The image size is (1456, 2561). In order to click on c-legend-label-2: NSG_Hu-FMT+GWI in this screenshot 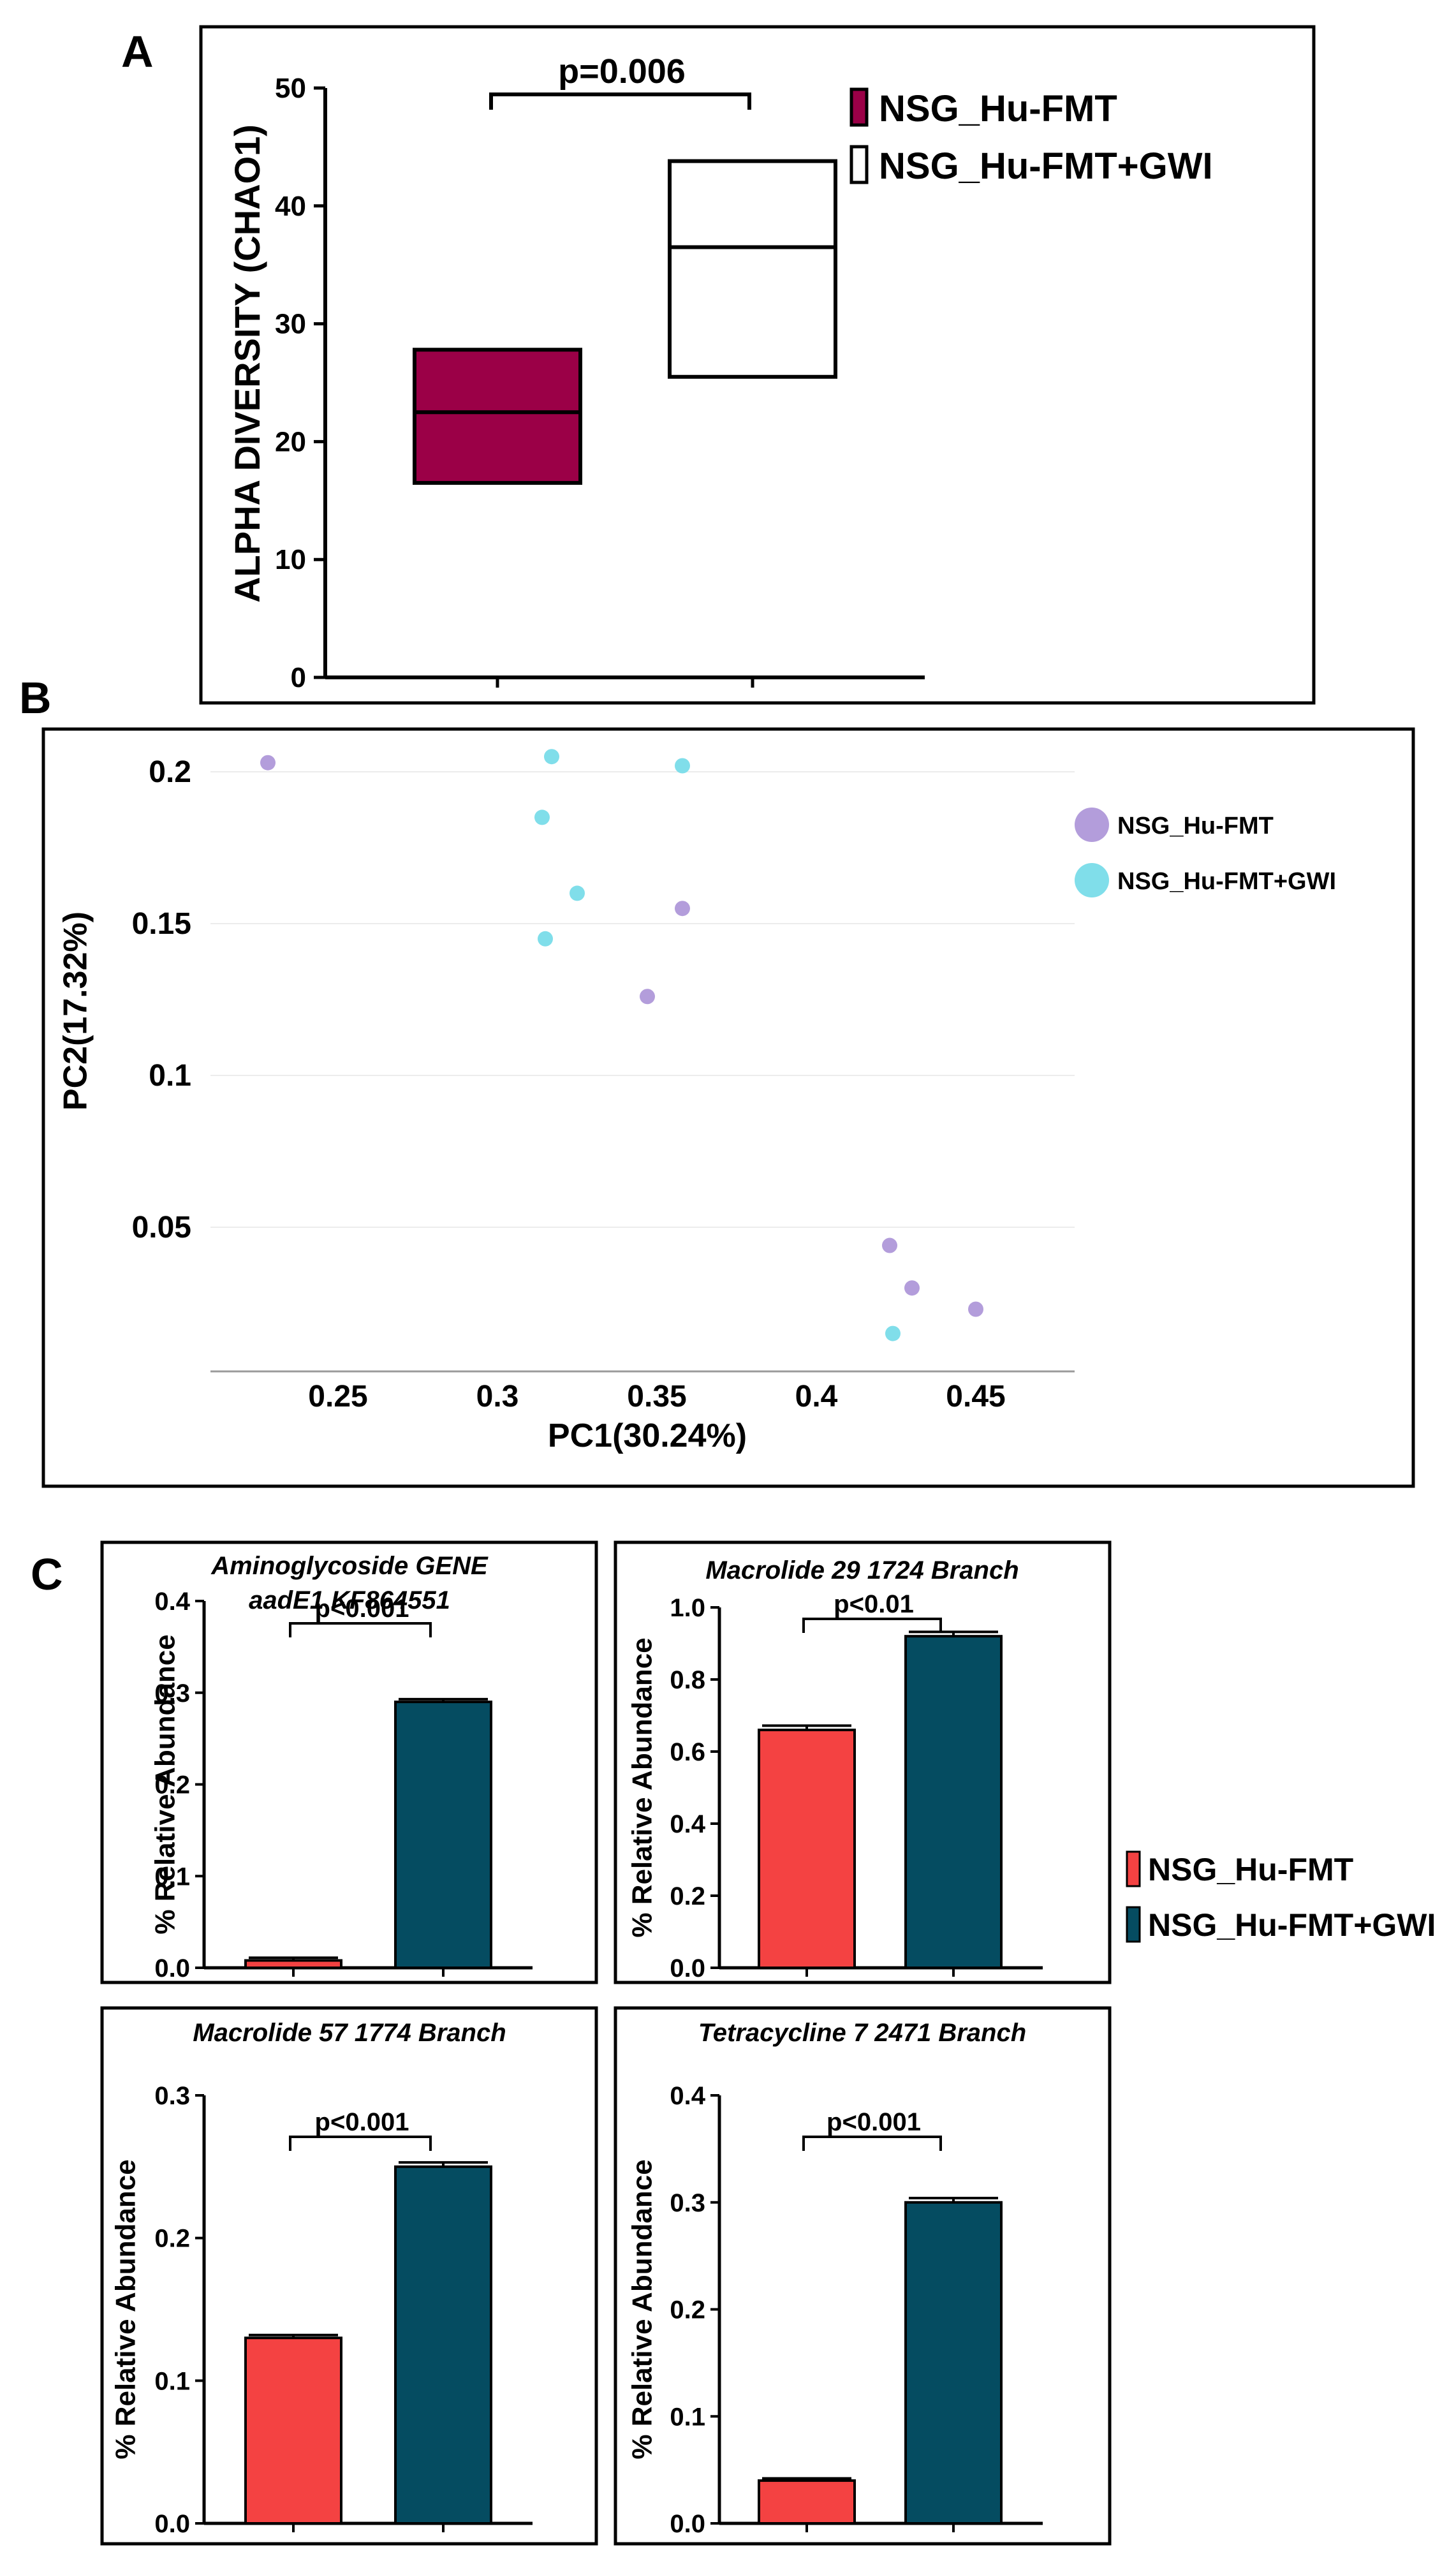, I will do `click(1292, 1925)`.